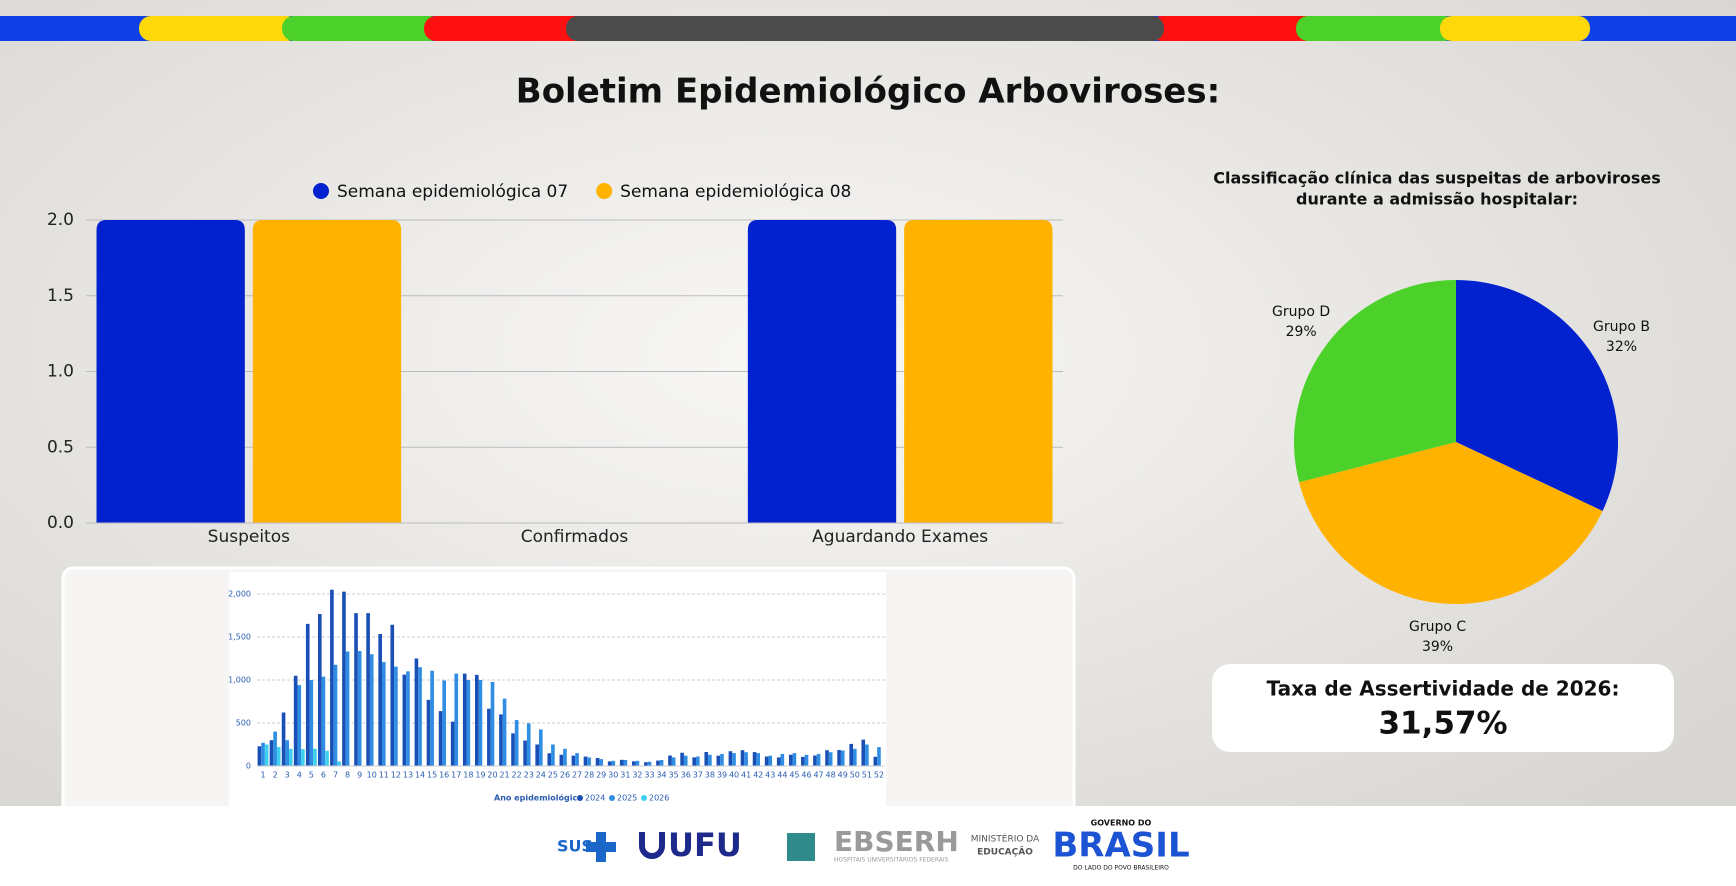  I want to click on x-tick-label: 41, so click(746, 775).